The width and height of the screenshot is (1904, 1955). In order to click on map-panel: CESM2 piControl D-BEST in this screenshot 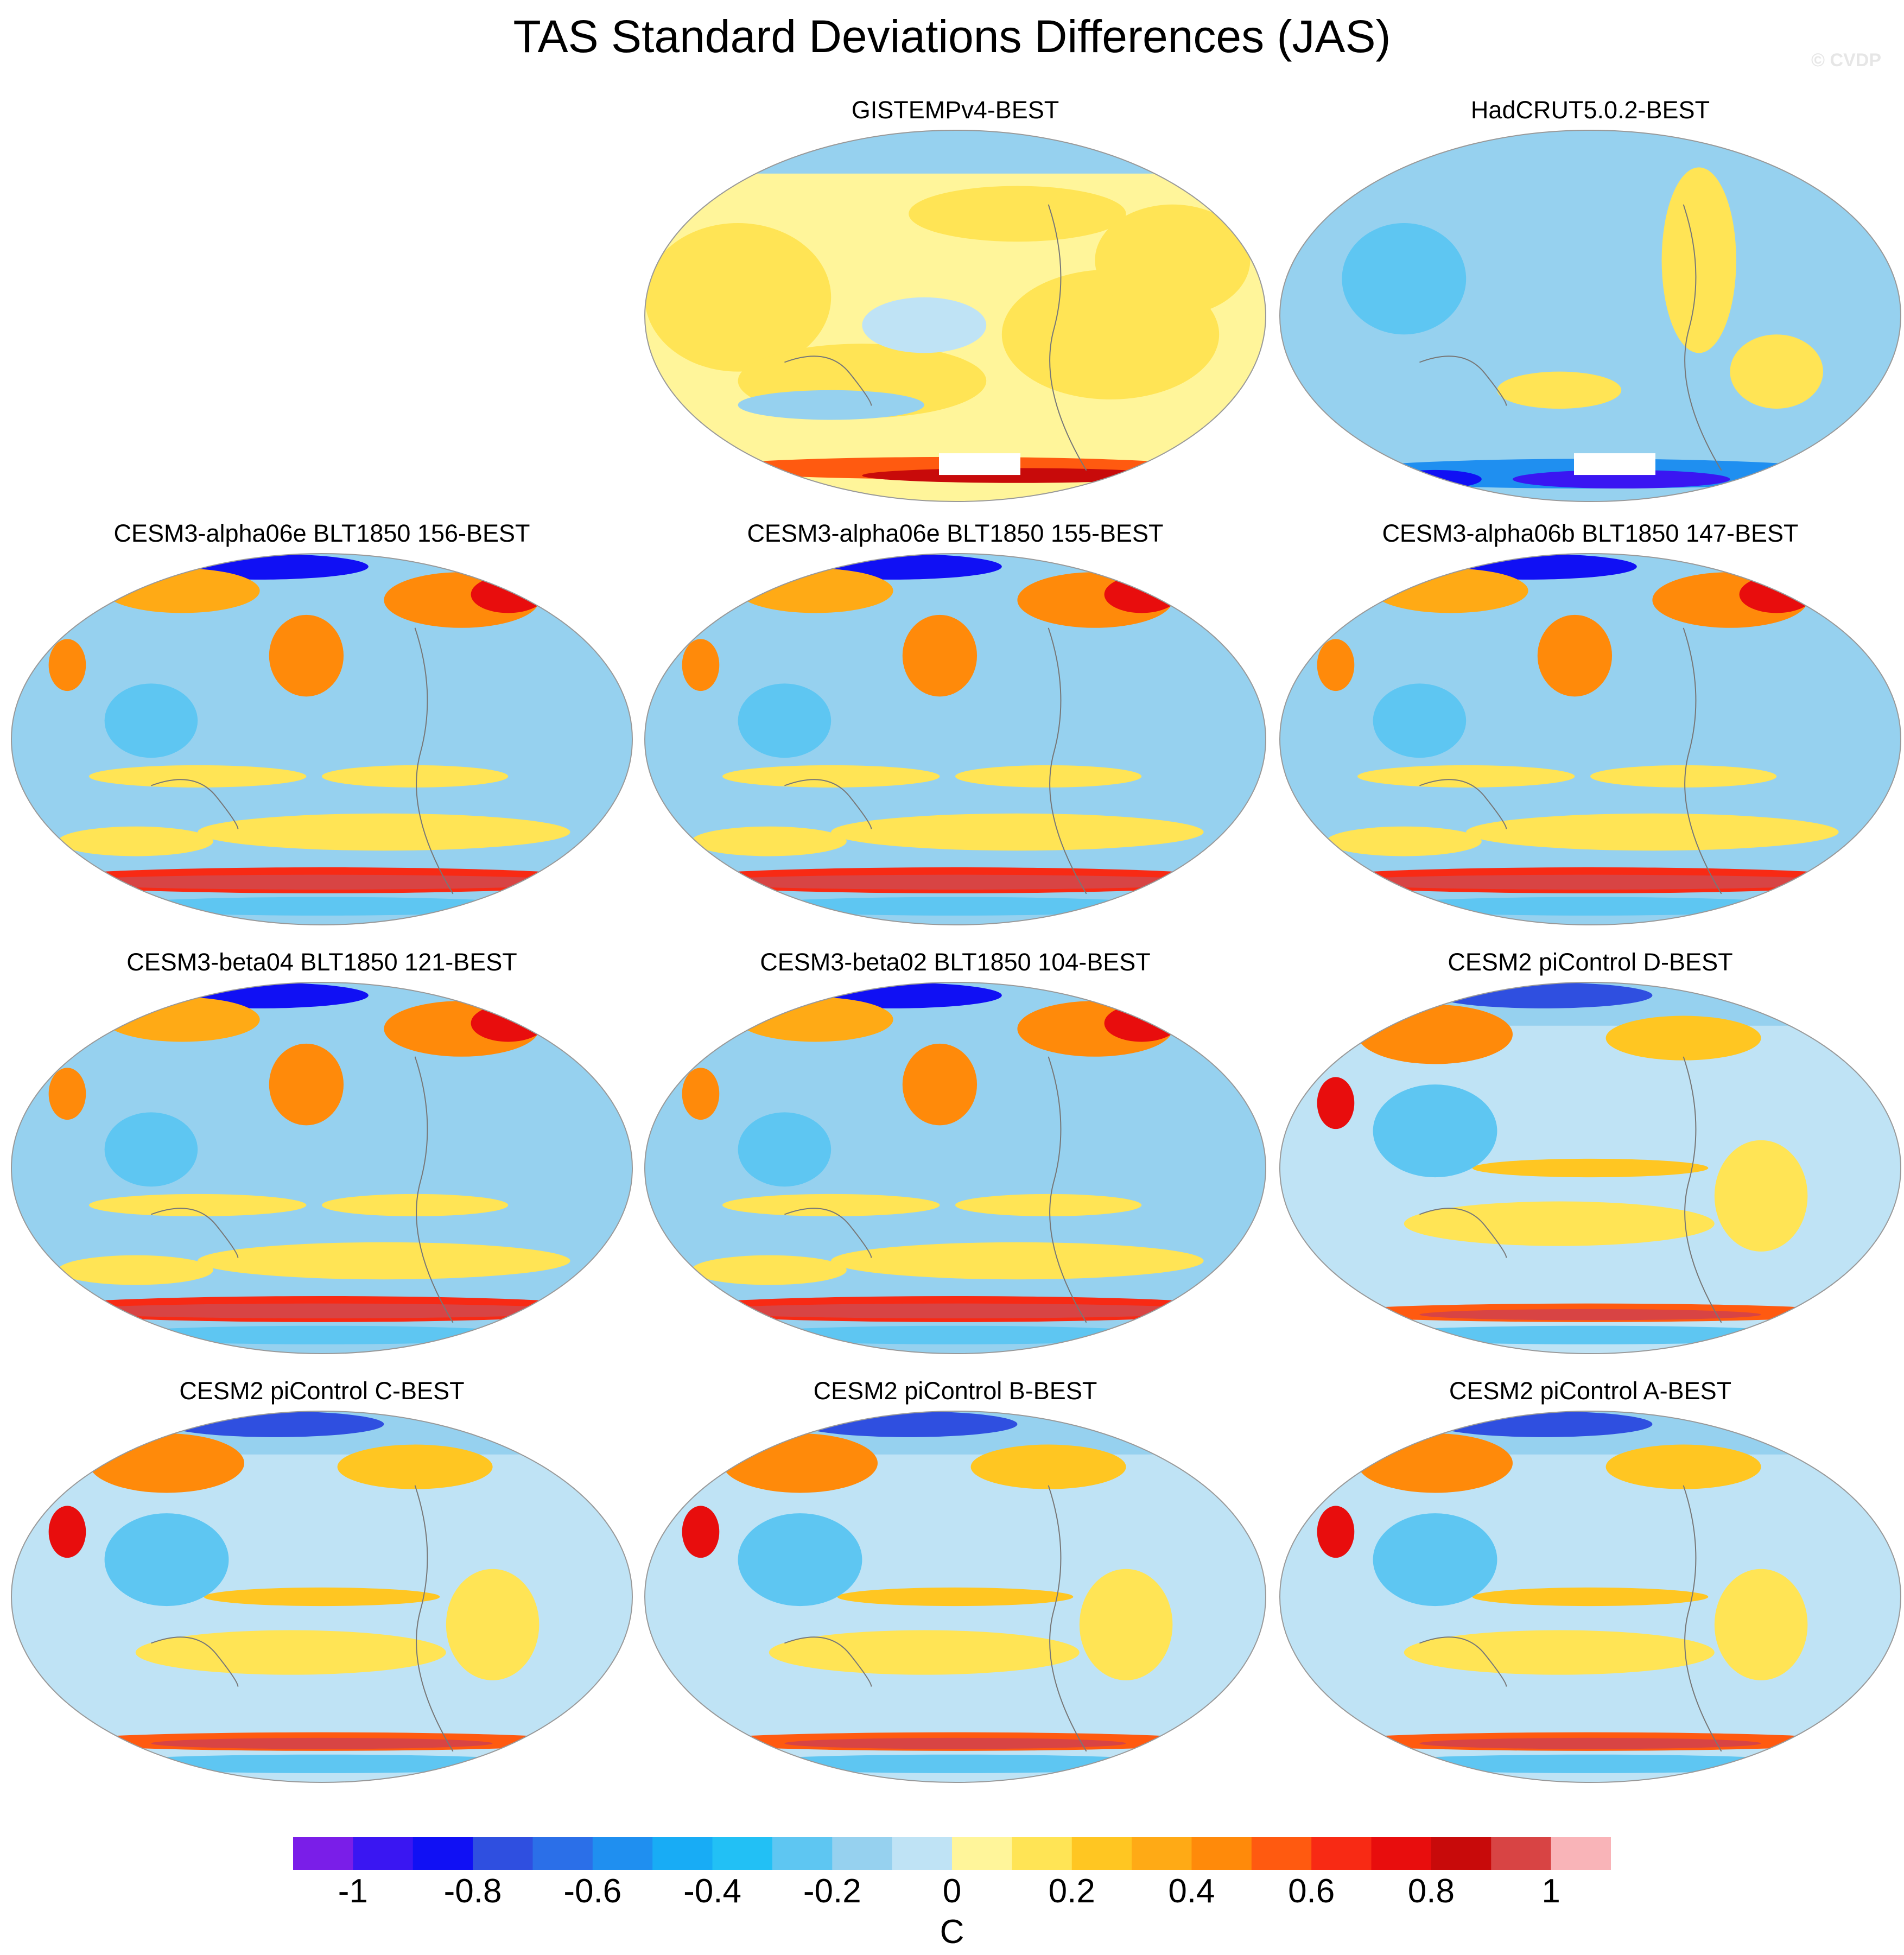, I will do `click(1590, 1169)`.